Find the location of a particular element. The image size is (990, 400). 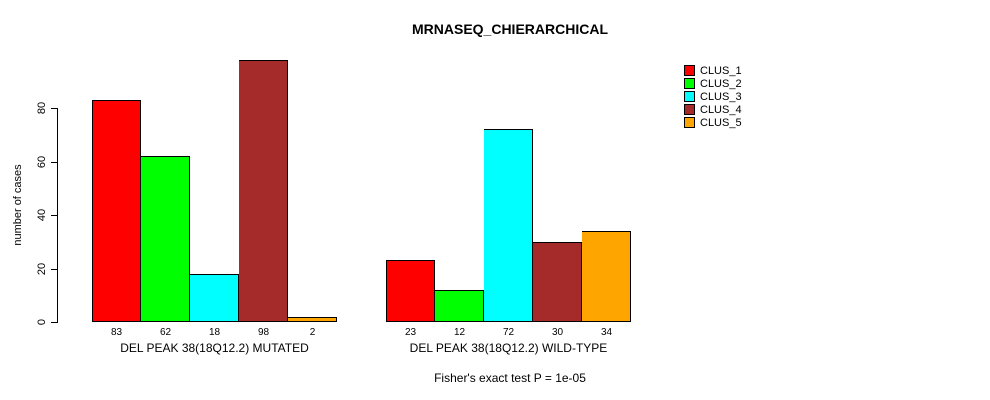

bar-value-label: 30 is located at coordinates (557, 332).